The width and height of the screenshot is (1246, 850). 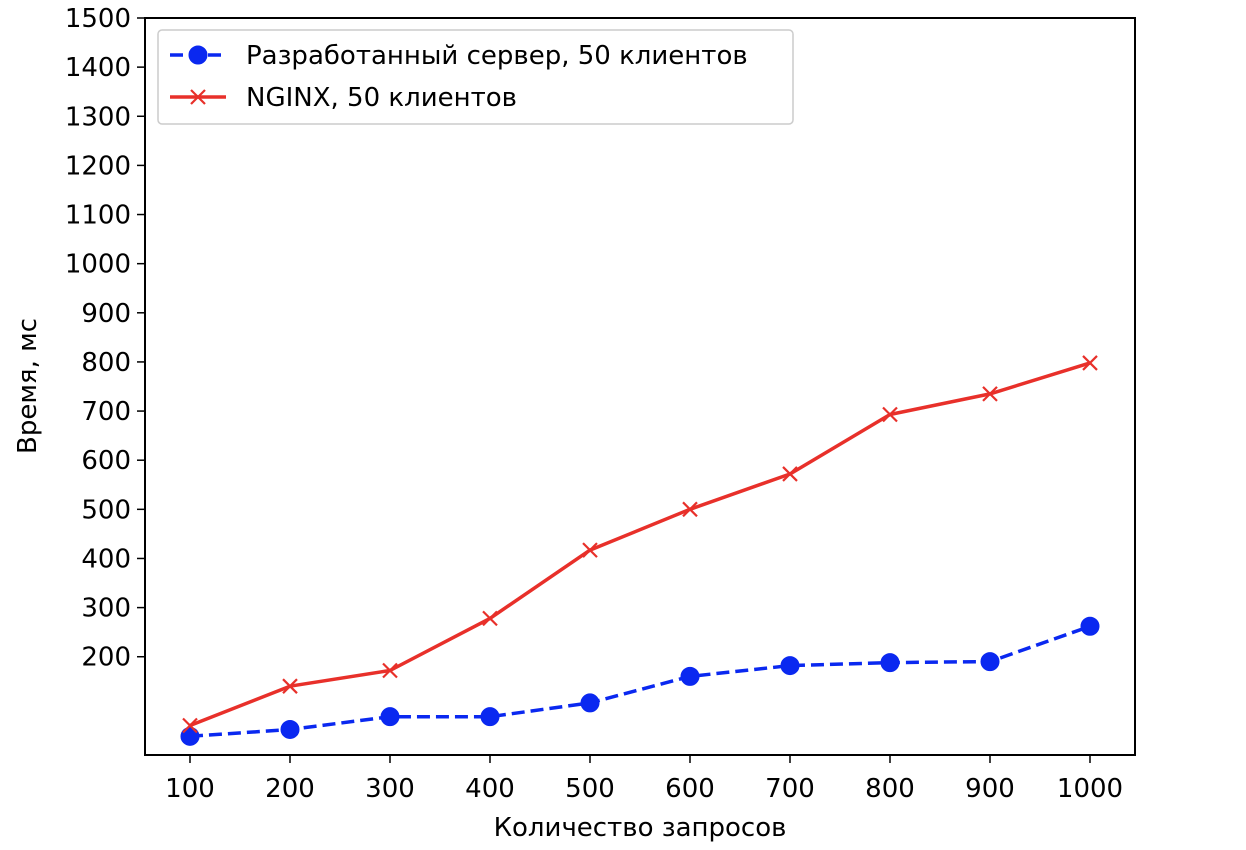 What do you see at coordinates (28, 386) in the screenshot?
I see `y-axis-label: Время, мс` at bounding box center [28, 386].